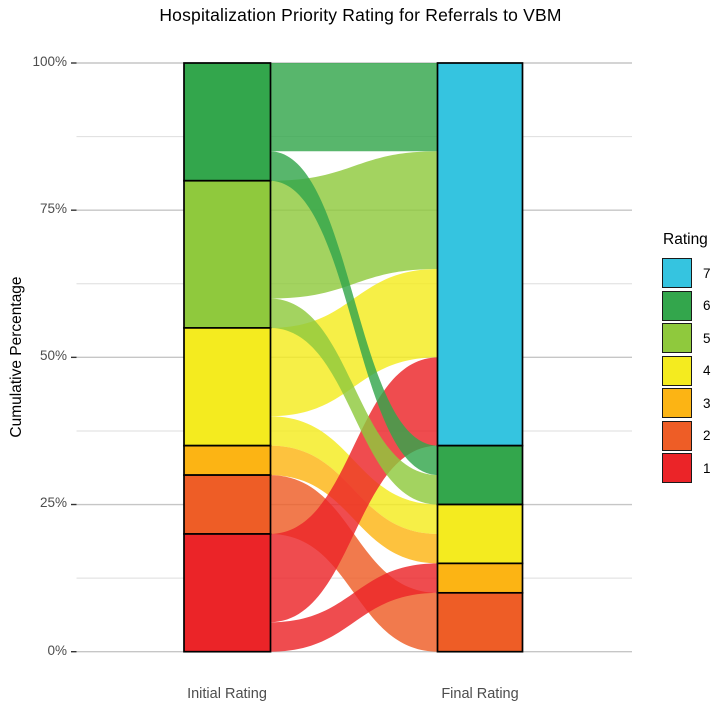 The image size is (721, 708). Describe the element at coordinates (707, 435) in the screenshot. I see `legend-label-2: 2` at that location.